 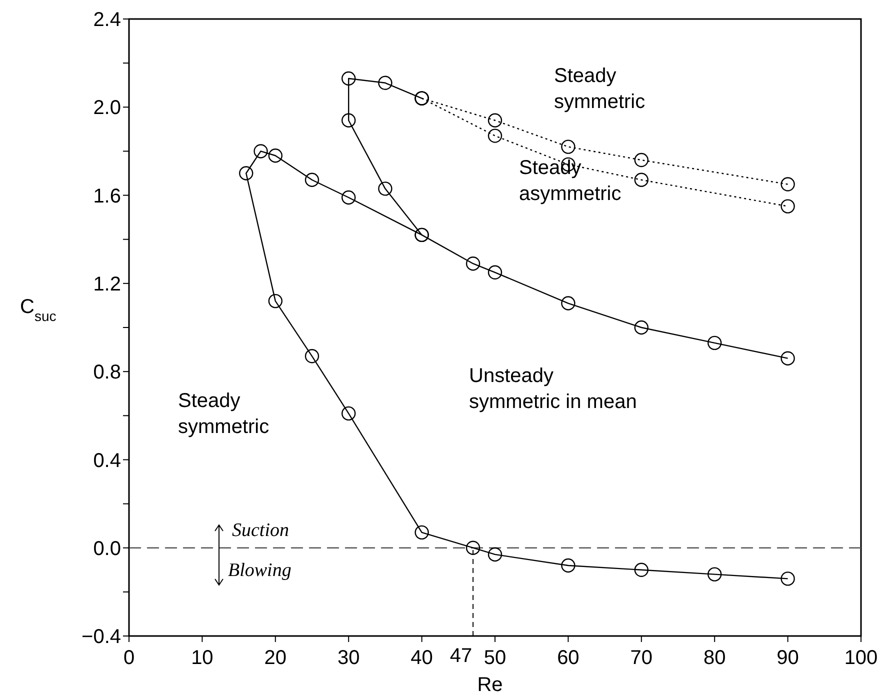 I want to click on y-axis-title: C$_{suc}$, so click(x=38, y=310).